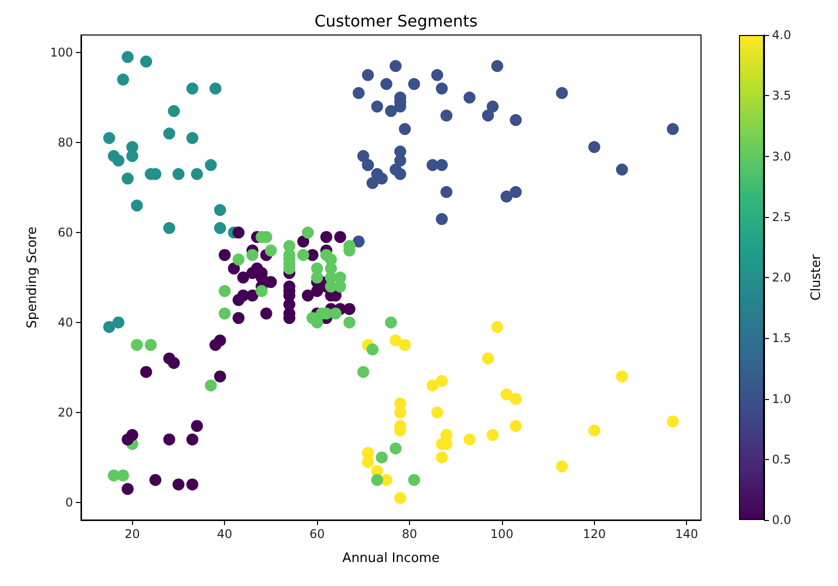 The image size is (838, 586). I want to click on y-tick-label: 60, so click(65, 233).